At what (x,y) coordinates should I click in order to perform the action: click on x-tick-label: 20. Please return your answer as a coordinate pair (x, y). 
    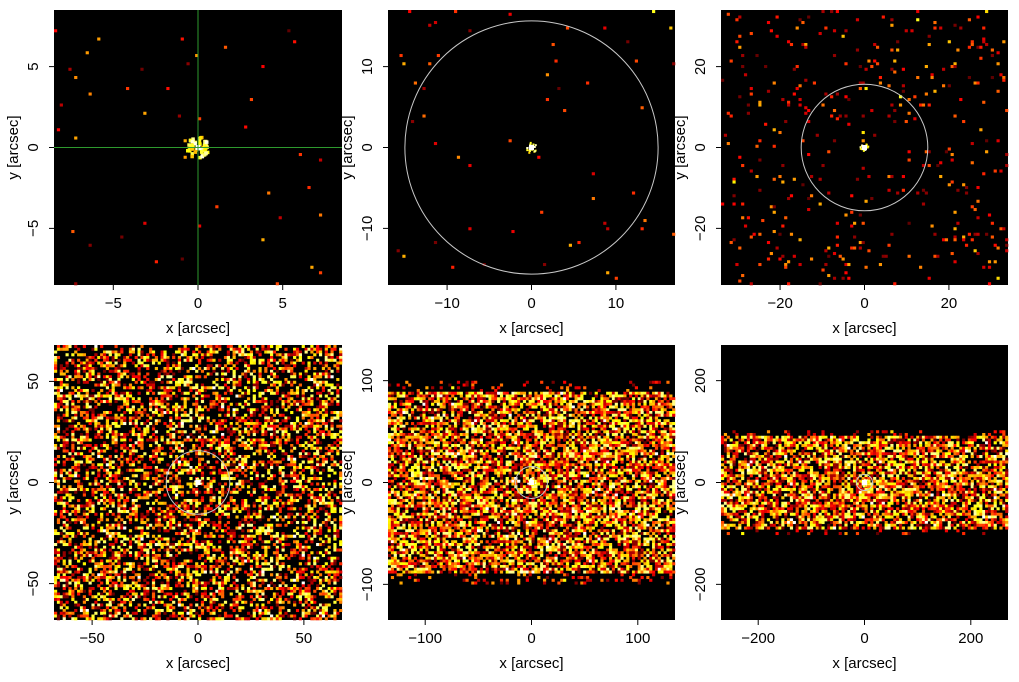
    Looking at the image, I should click on (949, 303).